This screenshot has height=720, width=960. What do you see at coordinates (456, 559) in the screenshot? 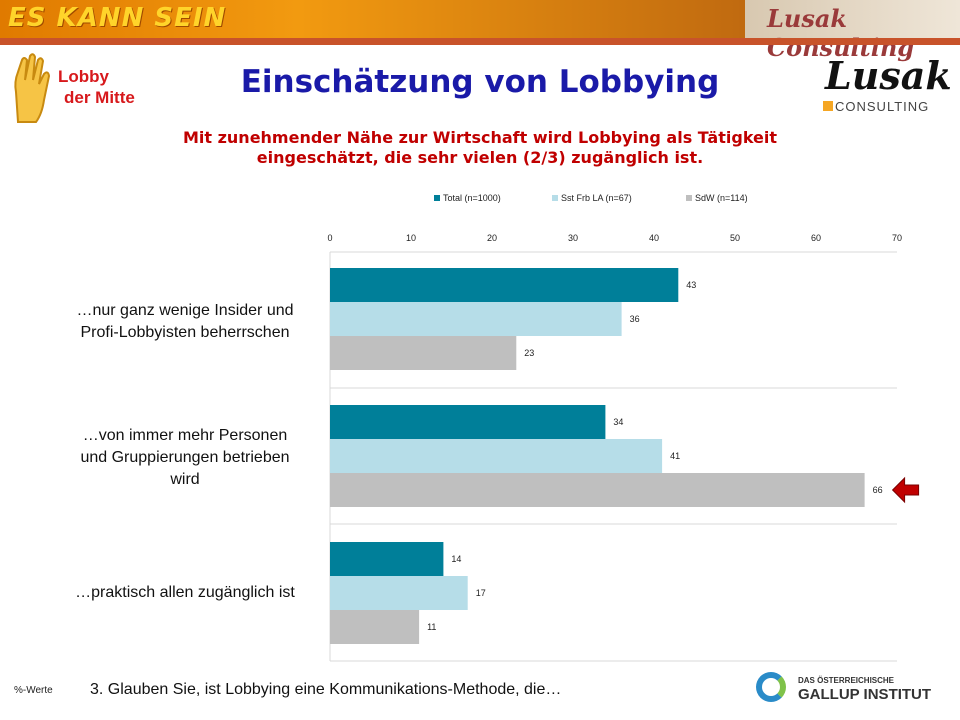
I see `data-label-s0-c2: 14` at bounding box center [456, 559].